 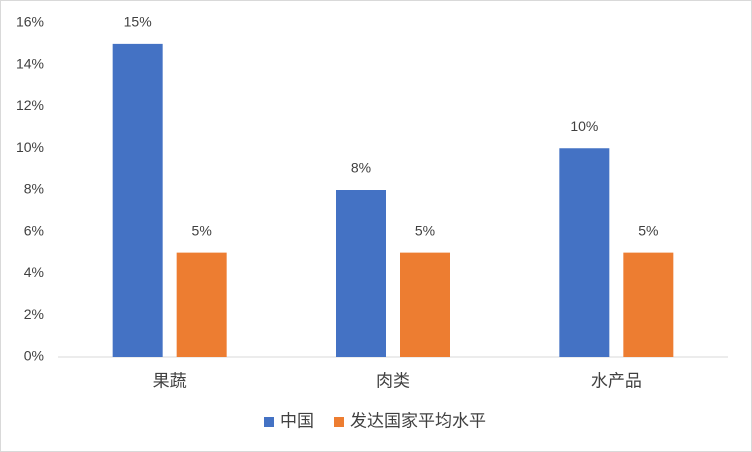 I want to click on y-tick-label: 14%, so click(x=30, y=63).